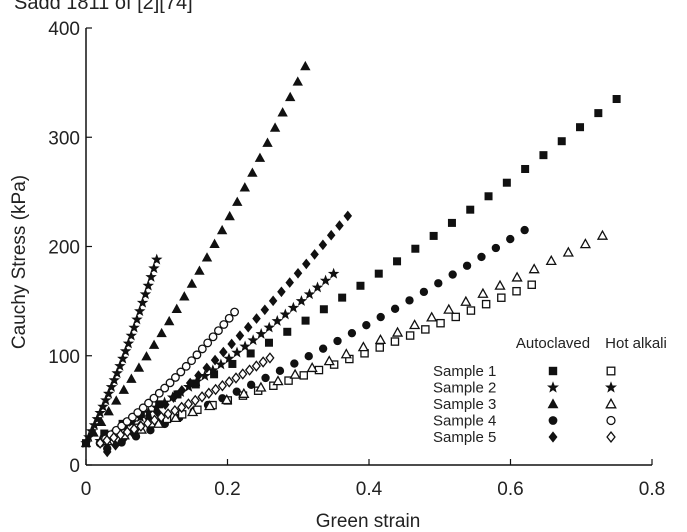  What do you see at coordinates (86, 489) in the screenshot?
I see `x-tick-label: 0` at bounding box center [86, 489].